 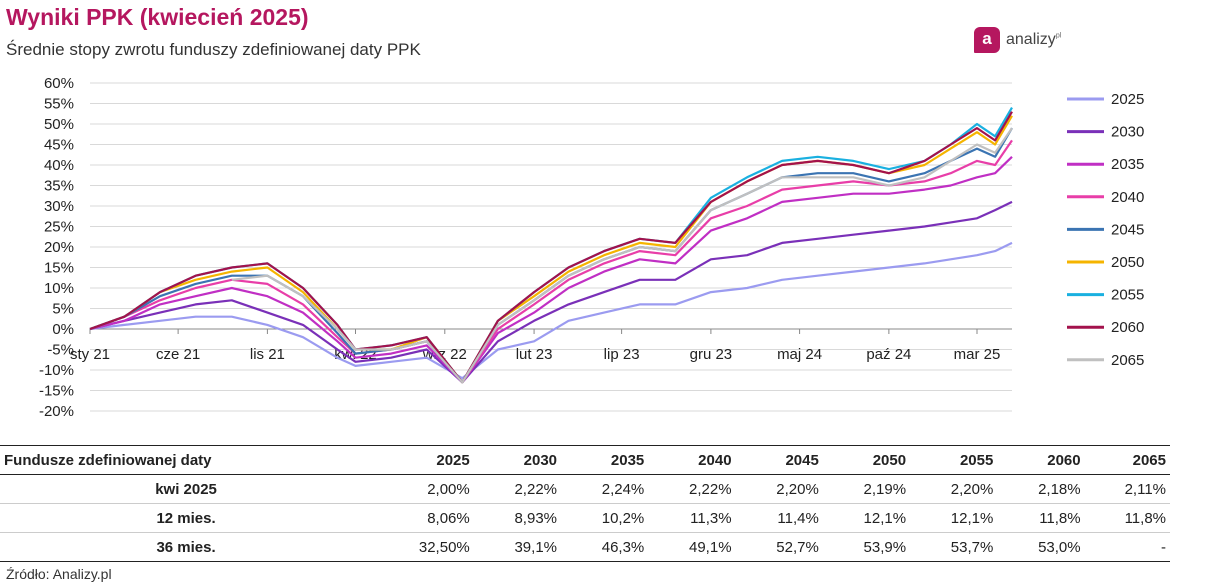 I want to click on x-tick-label: cze 21, so click(x=178, y=354).